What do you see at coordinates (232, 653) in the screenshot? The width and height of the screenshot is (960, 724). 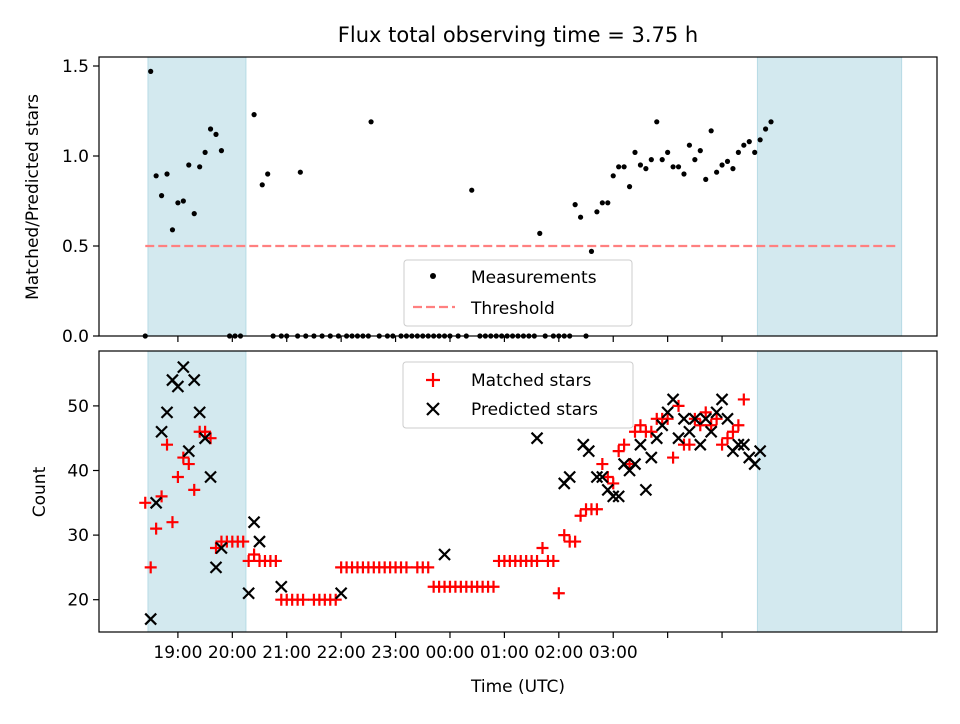 I see `bottom-xtick-label: 20:00` at bounding box center [232, 653].